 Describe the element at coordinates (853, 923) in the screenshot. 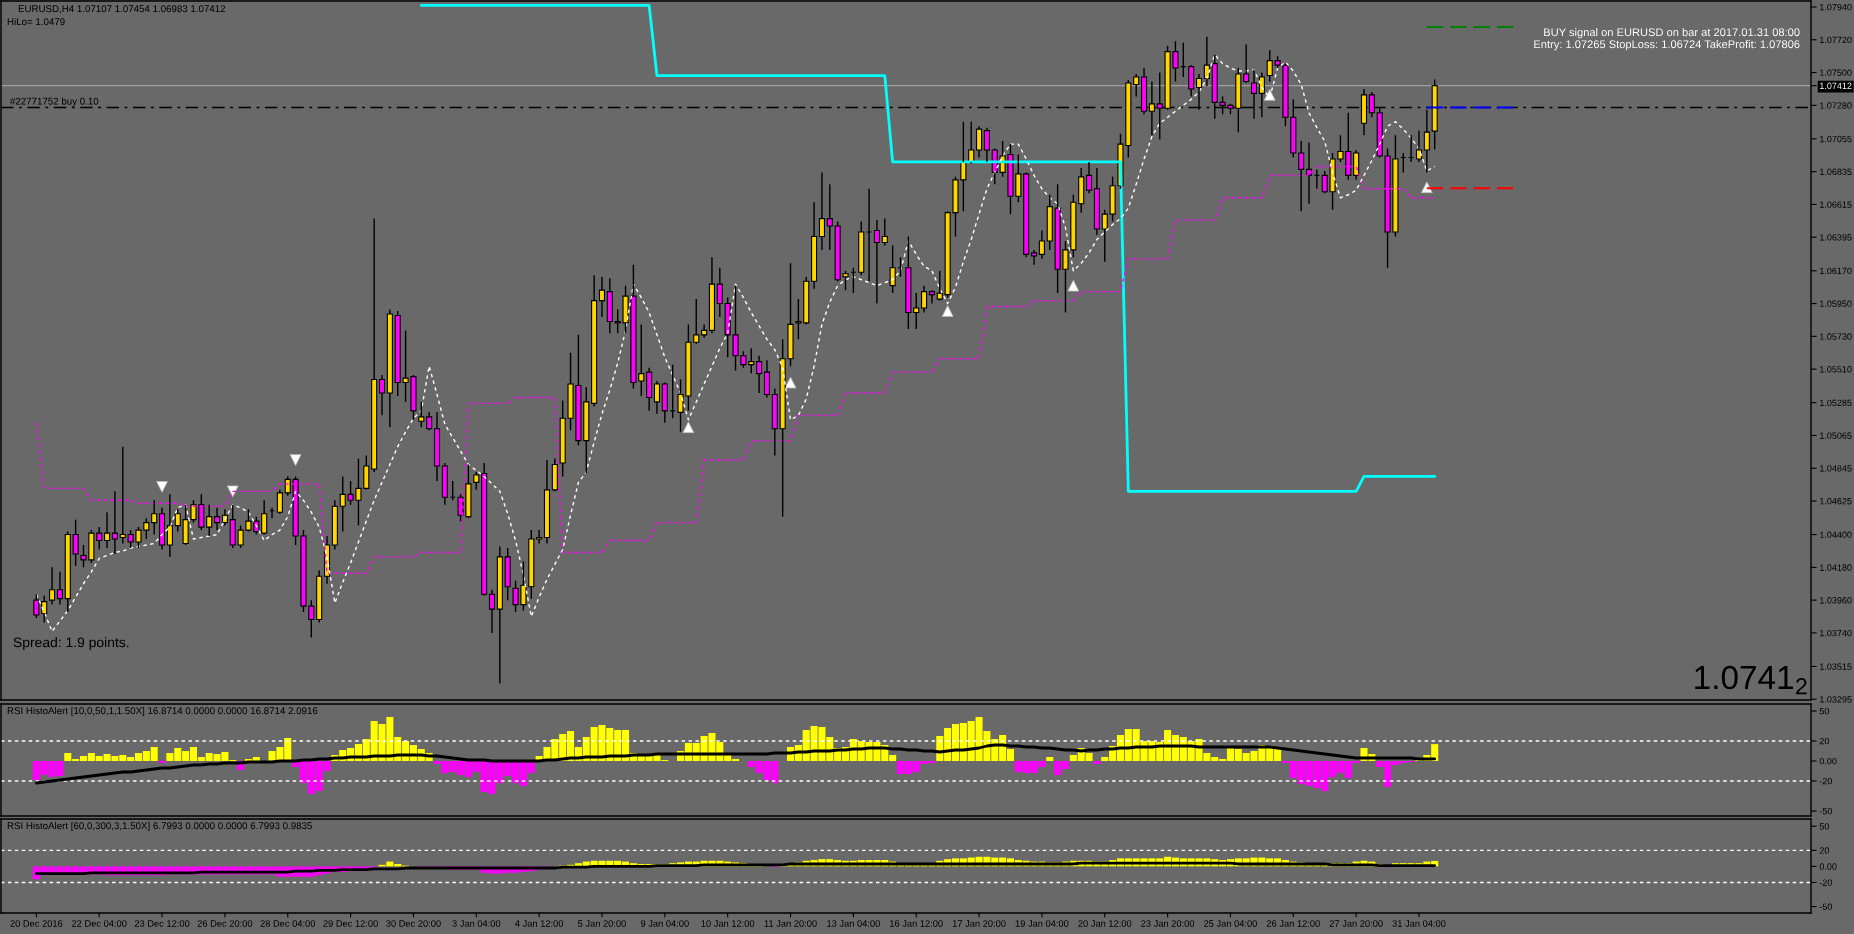

I see `x-tick-label: 13 Jan 04:00` at that location.